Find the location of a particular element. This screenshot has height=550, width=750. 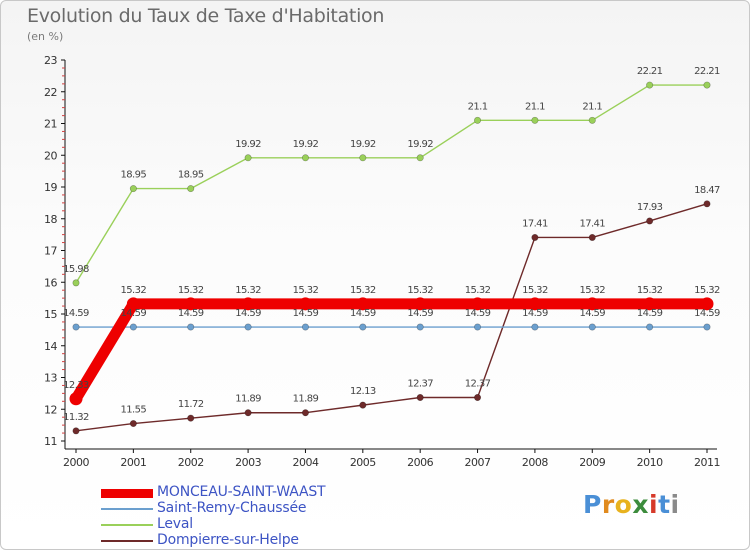

y-tick-label: 19 is located at coordinates (50, 187).